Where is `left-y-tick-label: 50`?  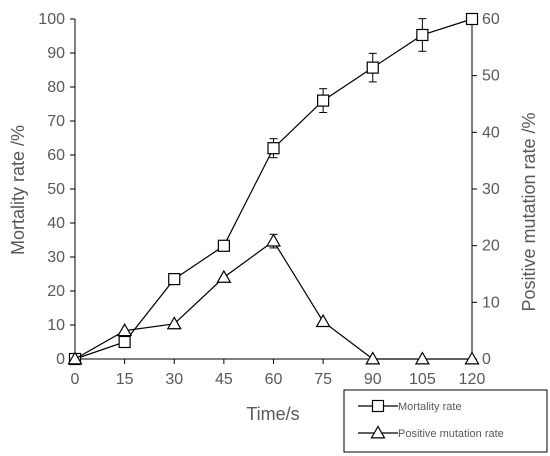
left-y-tick-label: 50 is located at coordinates (56, 189).